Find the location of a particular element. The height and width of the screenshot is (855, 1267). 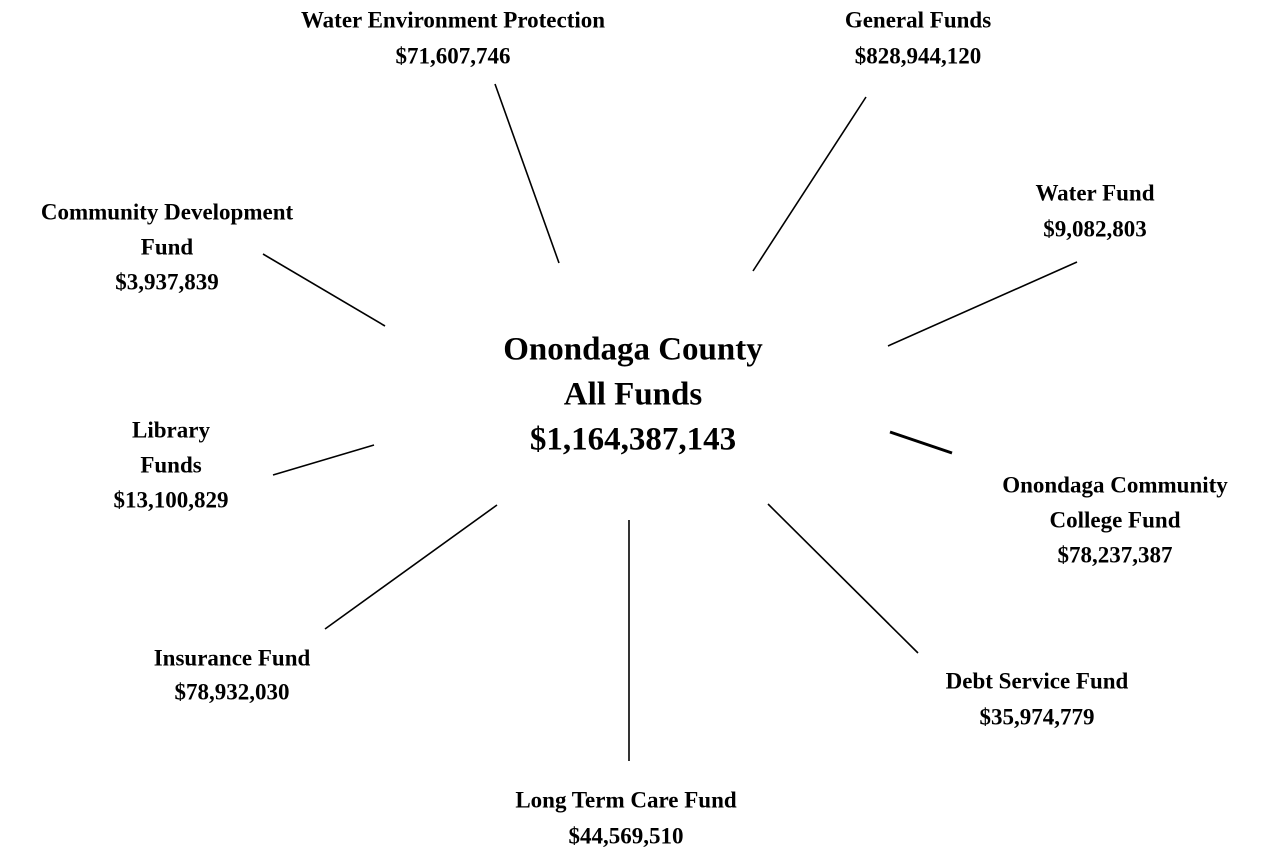

node-name: Water Environment Protection is located at coordinates (453, 19).